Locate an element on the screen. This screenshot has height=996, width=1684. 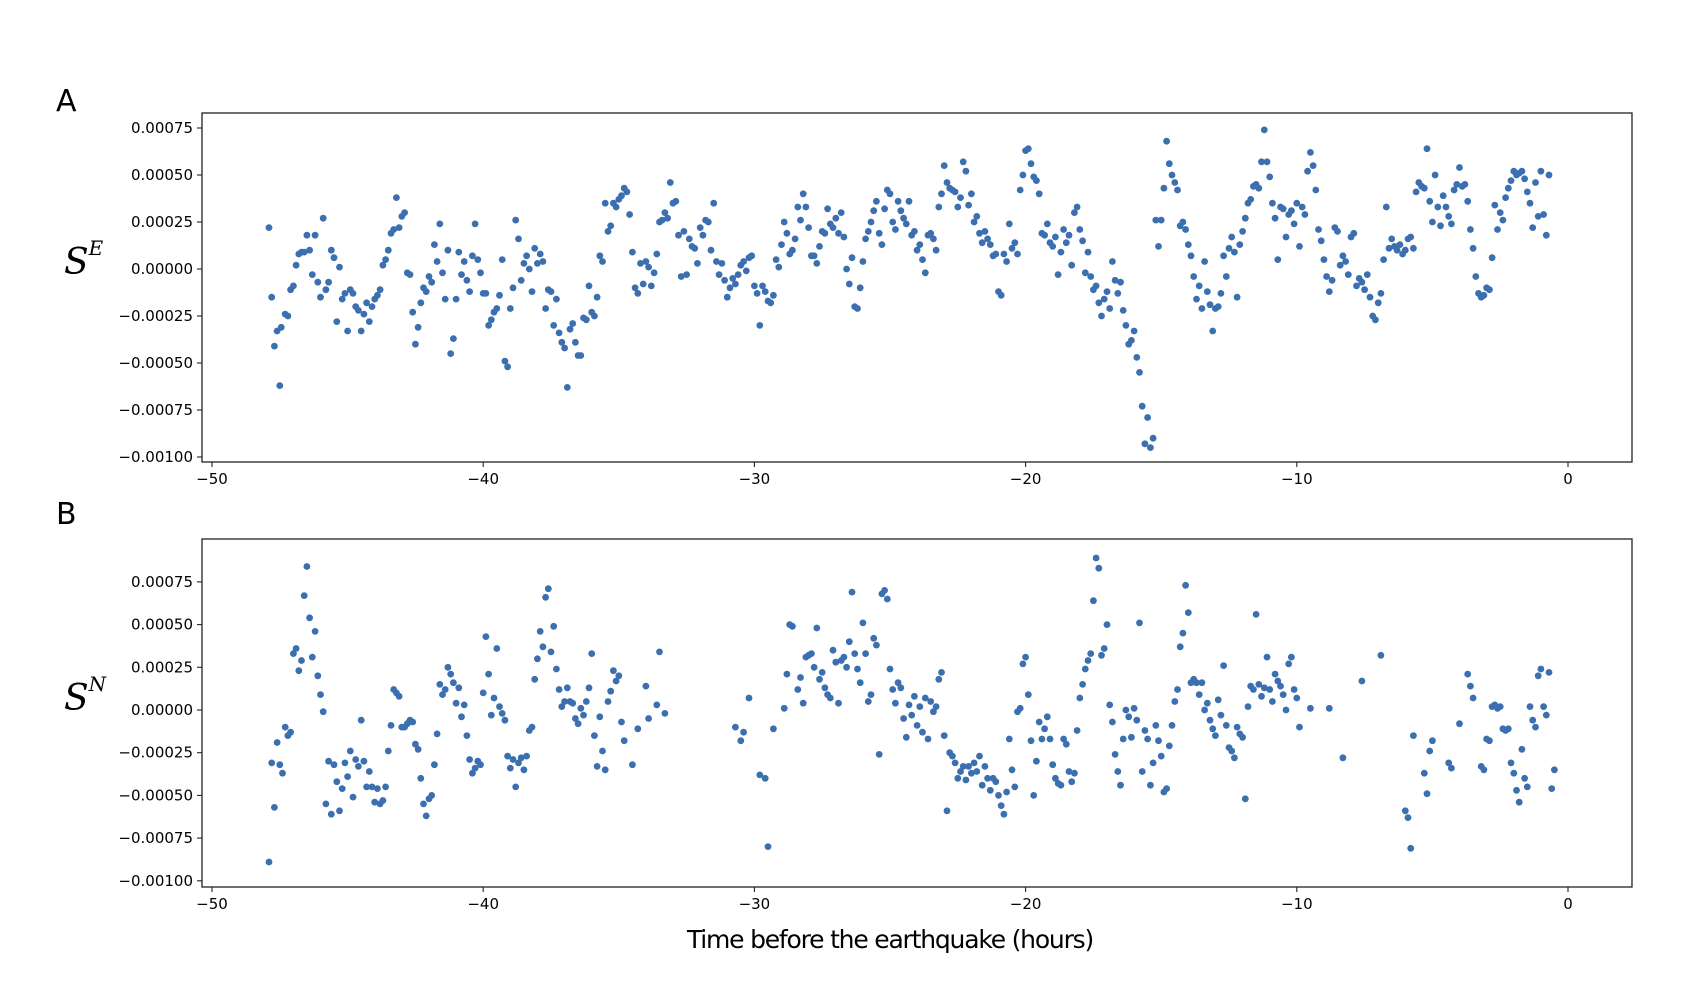
x-tick-label: −30 is located at coordinates (755, 479).